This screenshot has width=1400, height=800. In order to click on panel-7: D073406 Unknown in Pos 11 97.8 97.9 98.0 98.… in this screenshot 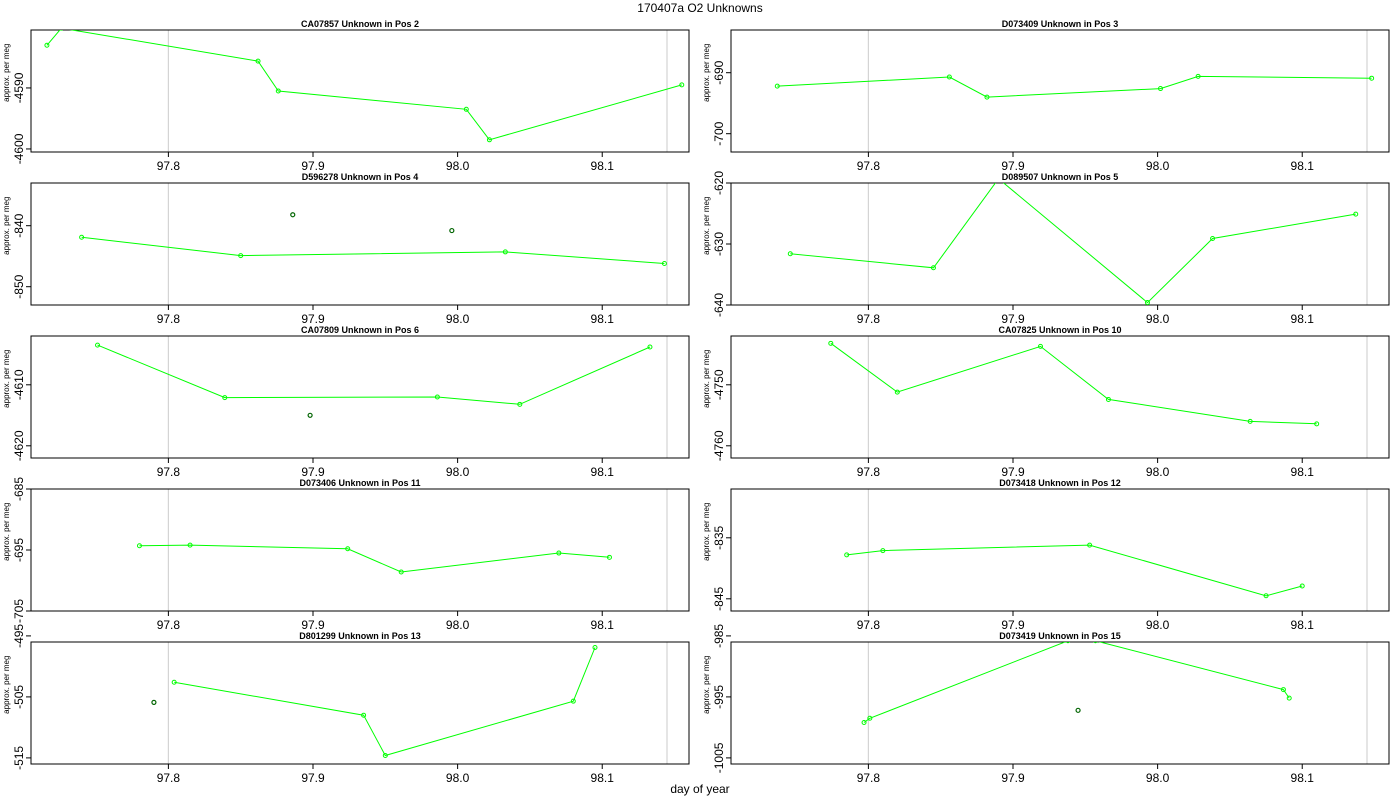, I will do `click(346, 554)`.